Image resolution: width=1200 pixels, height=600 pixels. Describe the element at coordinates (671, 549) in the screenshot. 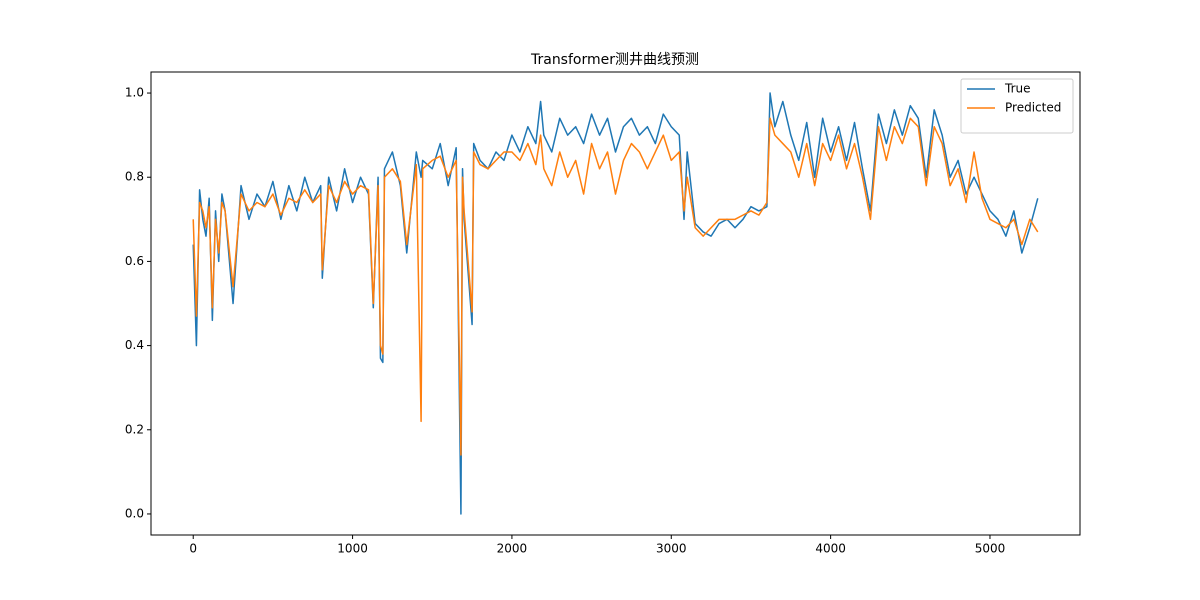

I see `x-tick-label: 3000` at that location.